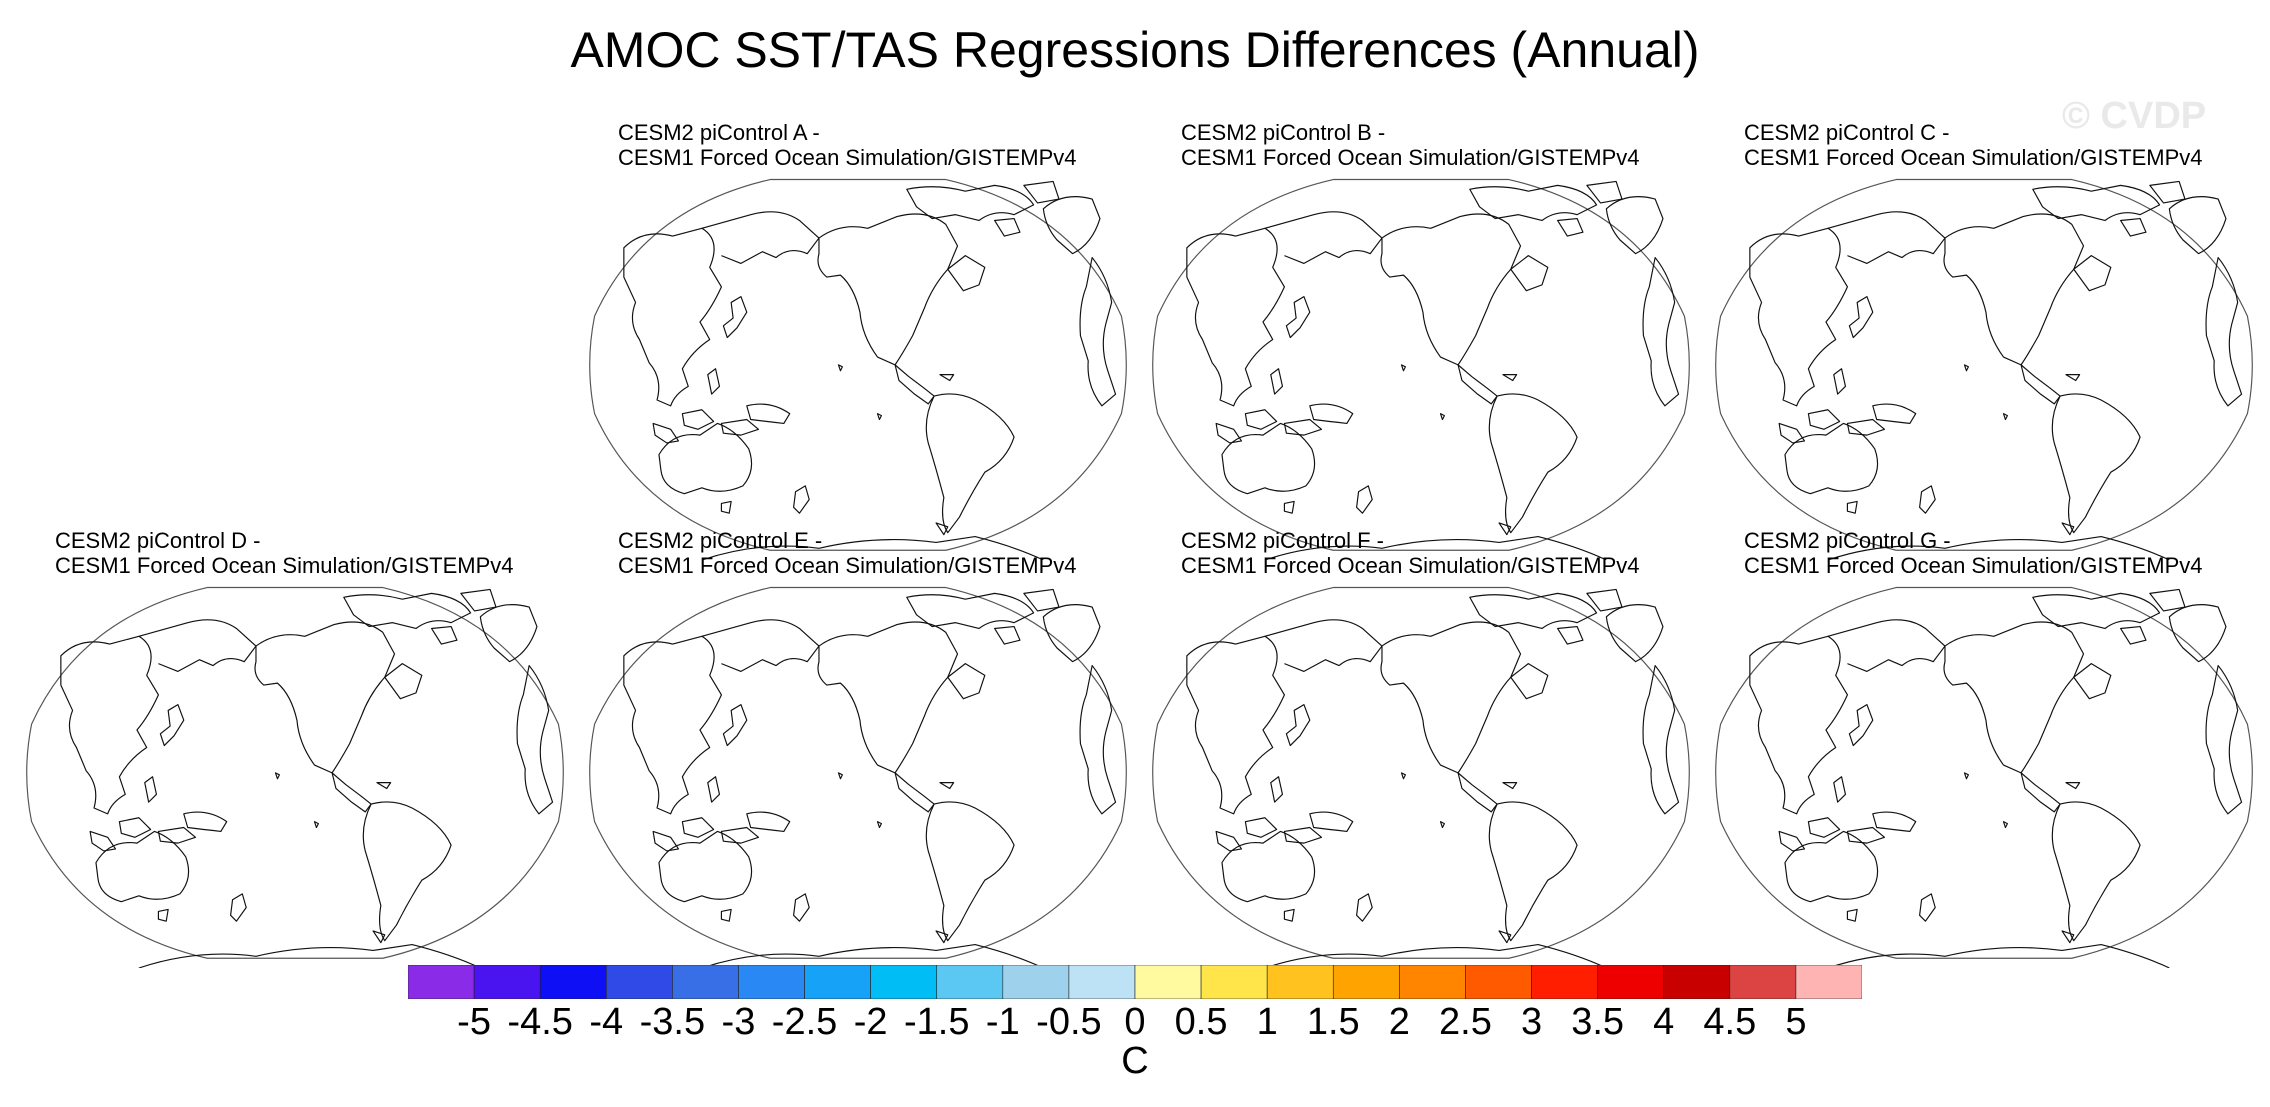 Image resolution: width=2270 pixels, height=1107 pixels. I want to click on panel-caption-line1: CESM2 piControl A -, so click(719, 132).